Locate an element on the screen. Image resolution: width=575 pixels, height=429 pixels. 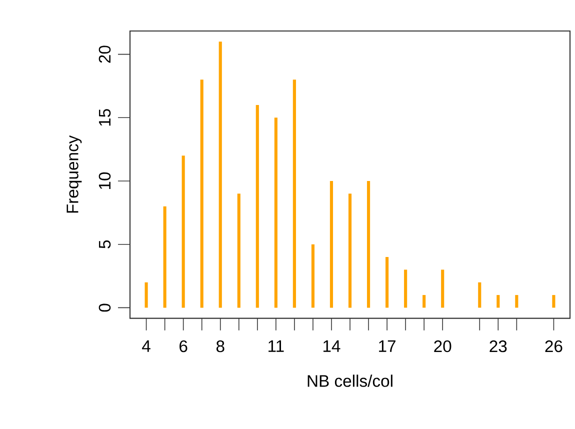
y-tick-label: 20 is located at coordinates (104, 54).